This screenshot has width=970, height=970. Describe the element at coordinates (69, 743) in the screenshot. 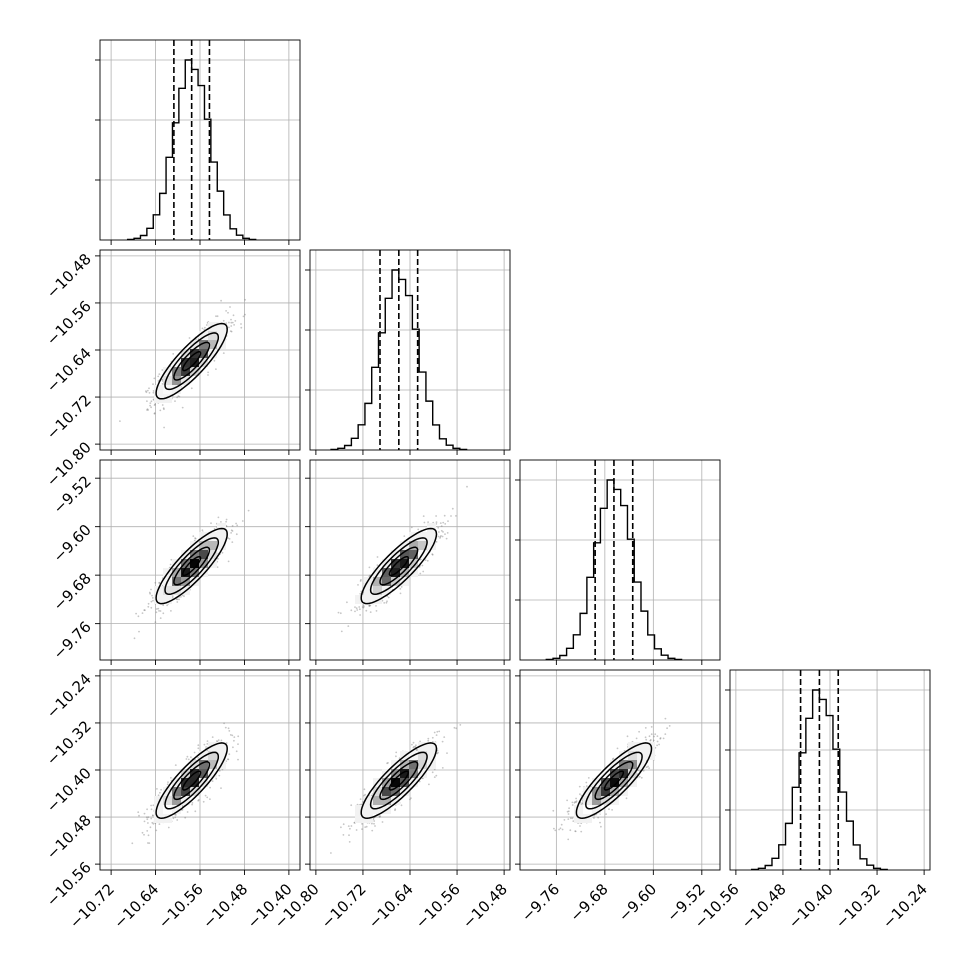

I see `y-tick-label: −10.32` at that location.